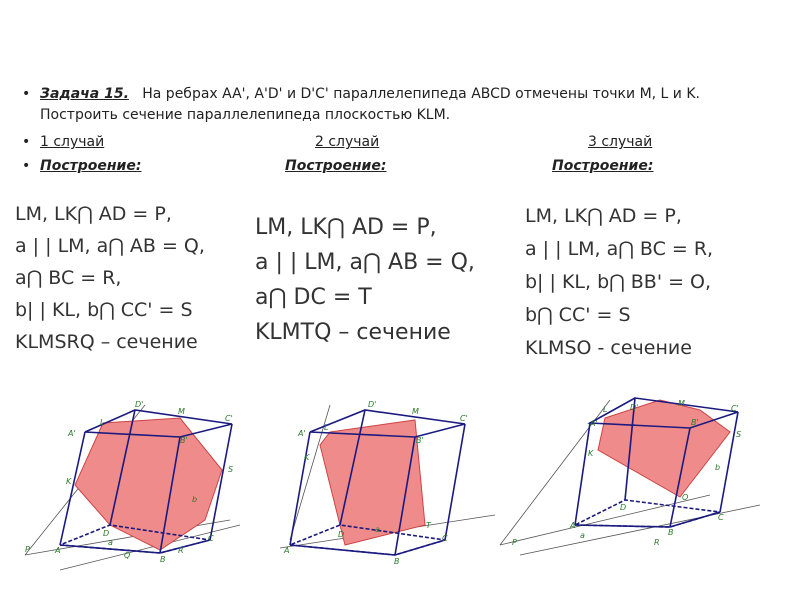  What do you see at coordinates (84, 94) in the screenshot?
I see `task-label: Задача 15.` at bounding box center [84, 94].